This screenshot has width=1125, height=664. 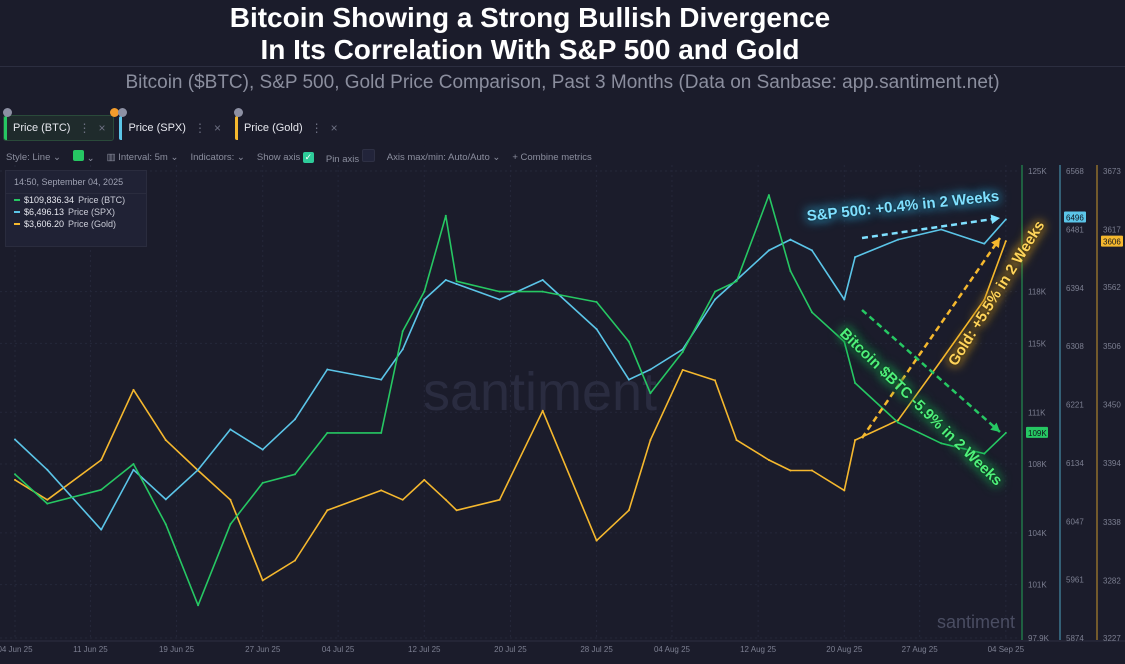 What do you see at coordinates (443, 157) in the screenshot?
I see `axis-maxmin-select: Axis max/min: Auto/Auto ⌄` at bounding box center [443, 157].